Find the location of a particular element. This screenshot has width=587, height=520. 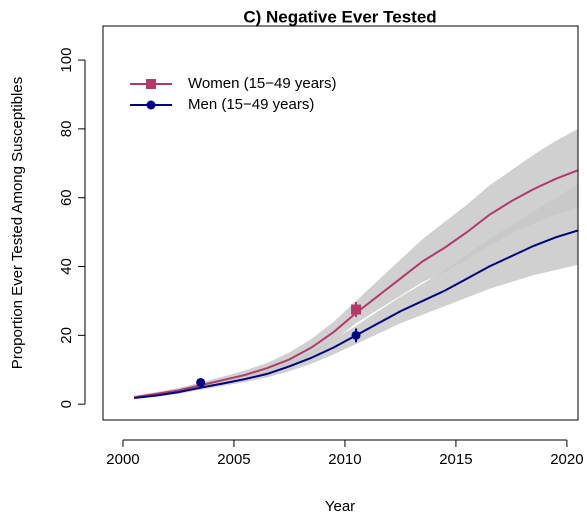

x-tick-label: 2020 is located at coordinates (566, 459).